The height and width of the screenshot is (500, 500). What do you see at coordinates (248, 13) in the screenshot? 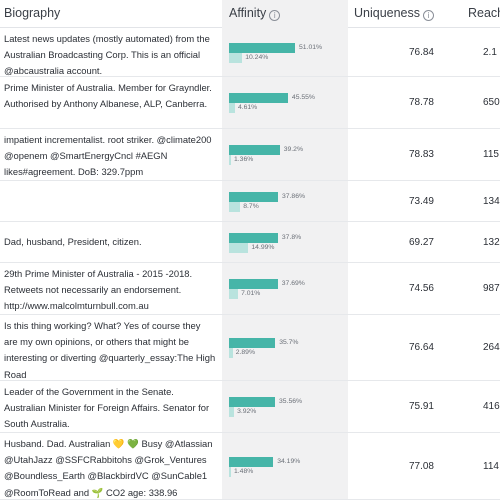
I see `column-header-affinity-label: Affinity` at bounding box center [248, 13].